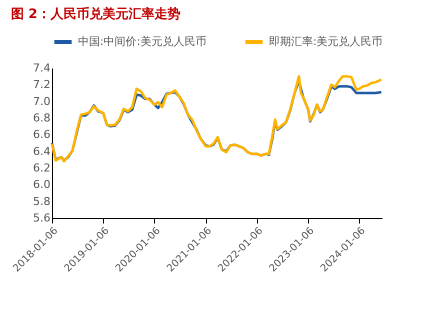 The image size is (437, 324). I want to click on y-tick-label: 6.6, so click(41, 135).